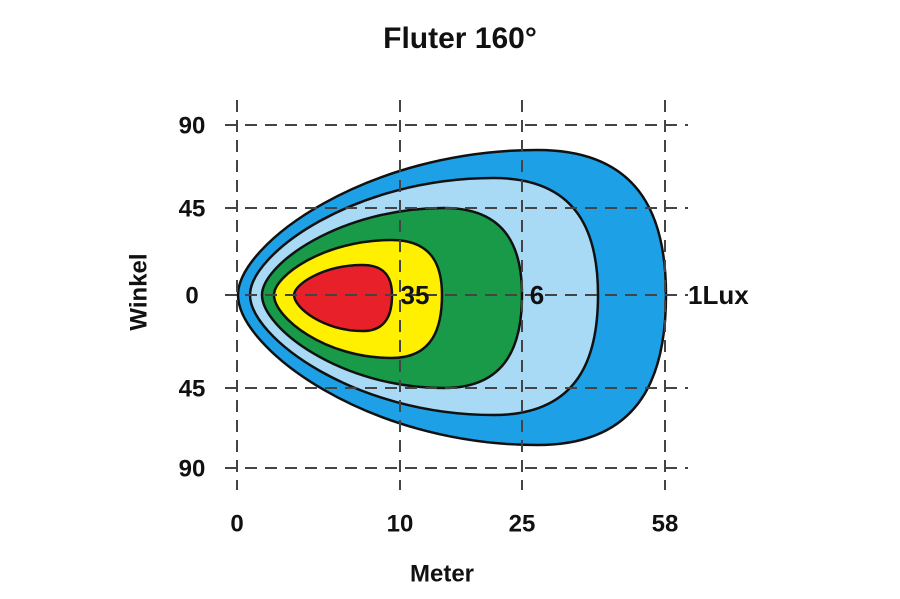 The width and height of the screenshot is (900, 599). Describe the element at coordinates (138, 291) in the screenshot. I see `y-axis-label: Winkel` at that location.